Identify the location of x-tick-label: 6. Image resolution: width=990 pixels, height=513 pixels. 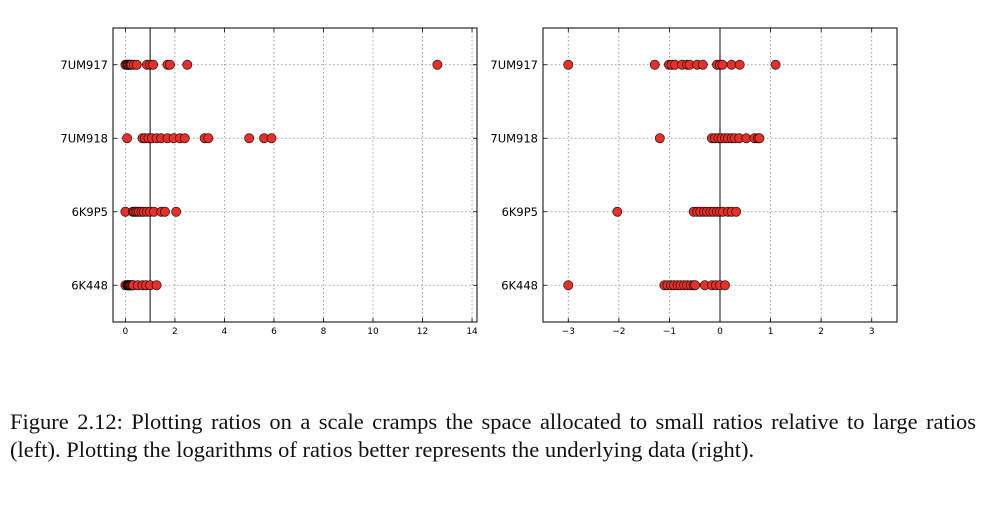
(274, 332).